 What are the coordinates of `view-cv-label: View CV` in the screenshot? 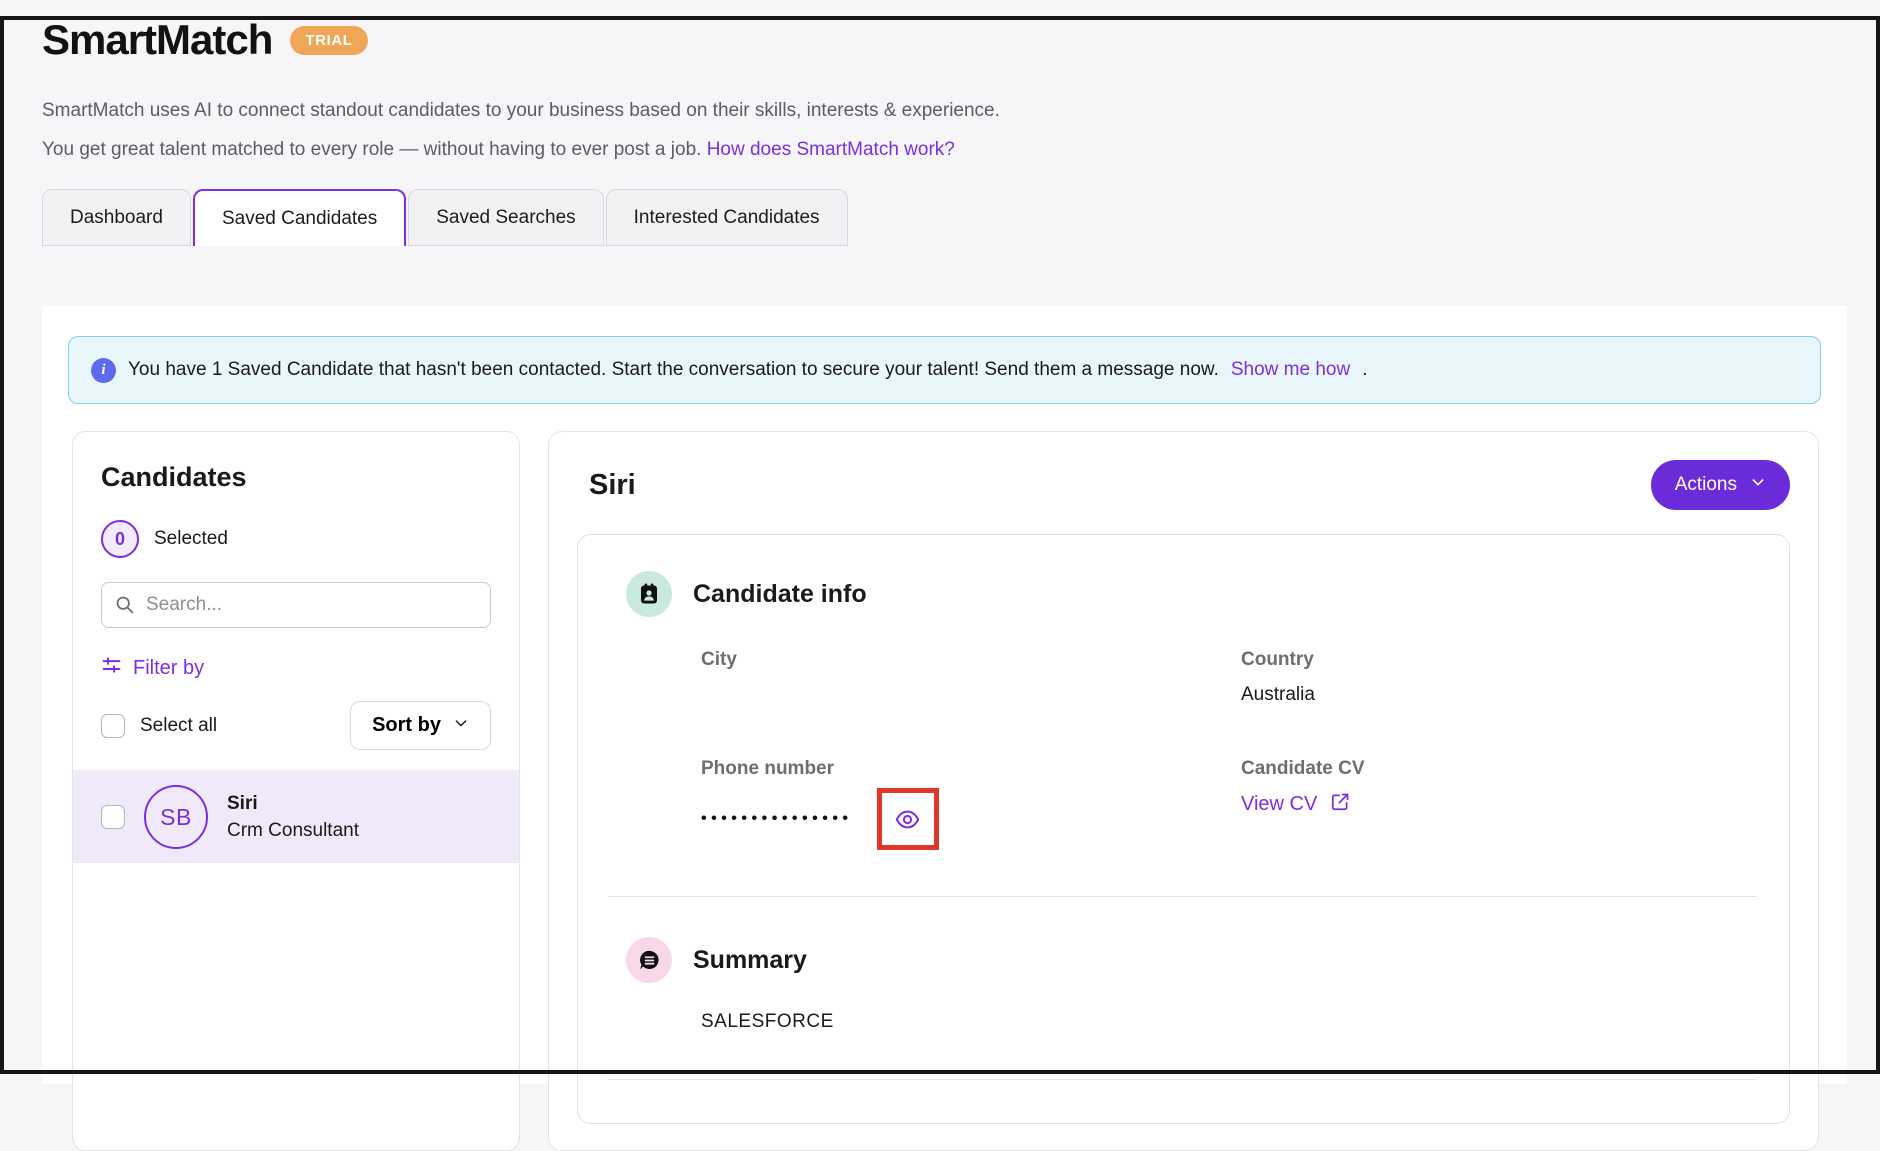 It's located at (1279, 804).